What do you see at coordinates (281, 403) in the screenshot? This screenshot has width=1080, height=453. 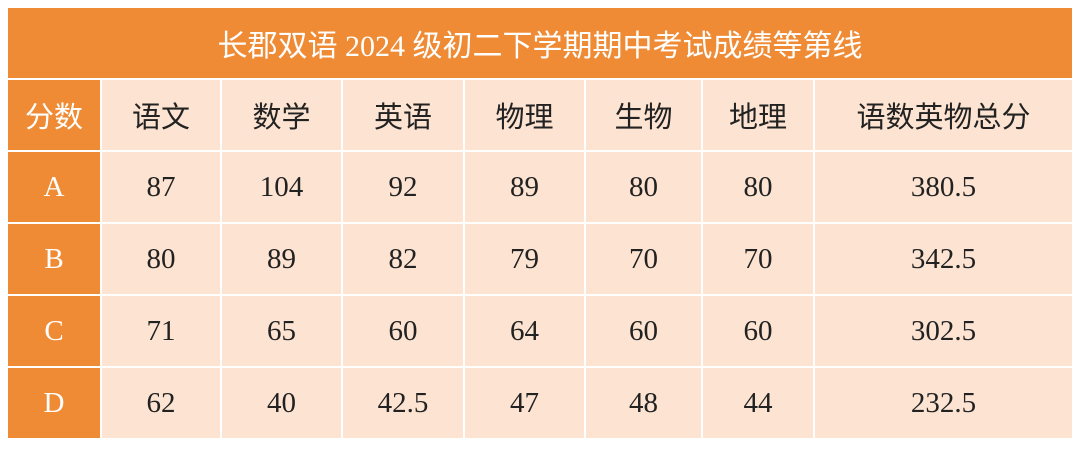 I see `table-cell: 40` at bounding box center [281, 403].